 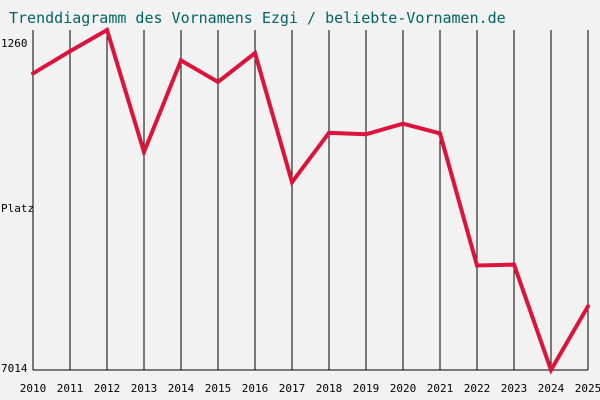 I want to click on data-point-2021, so click(x=440, y=133).